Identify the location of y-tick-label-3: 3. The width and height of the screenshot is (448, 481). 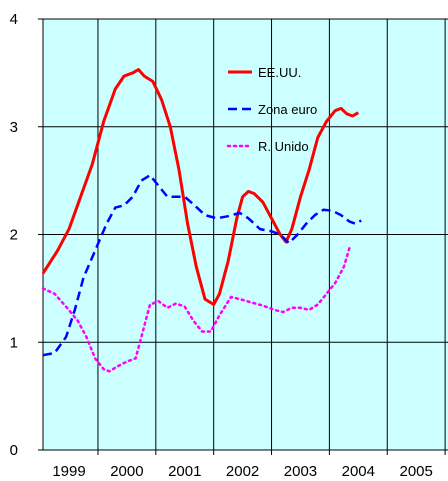
(14, 127).